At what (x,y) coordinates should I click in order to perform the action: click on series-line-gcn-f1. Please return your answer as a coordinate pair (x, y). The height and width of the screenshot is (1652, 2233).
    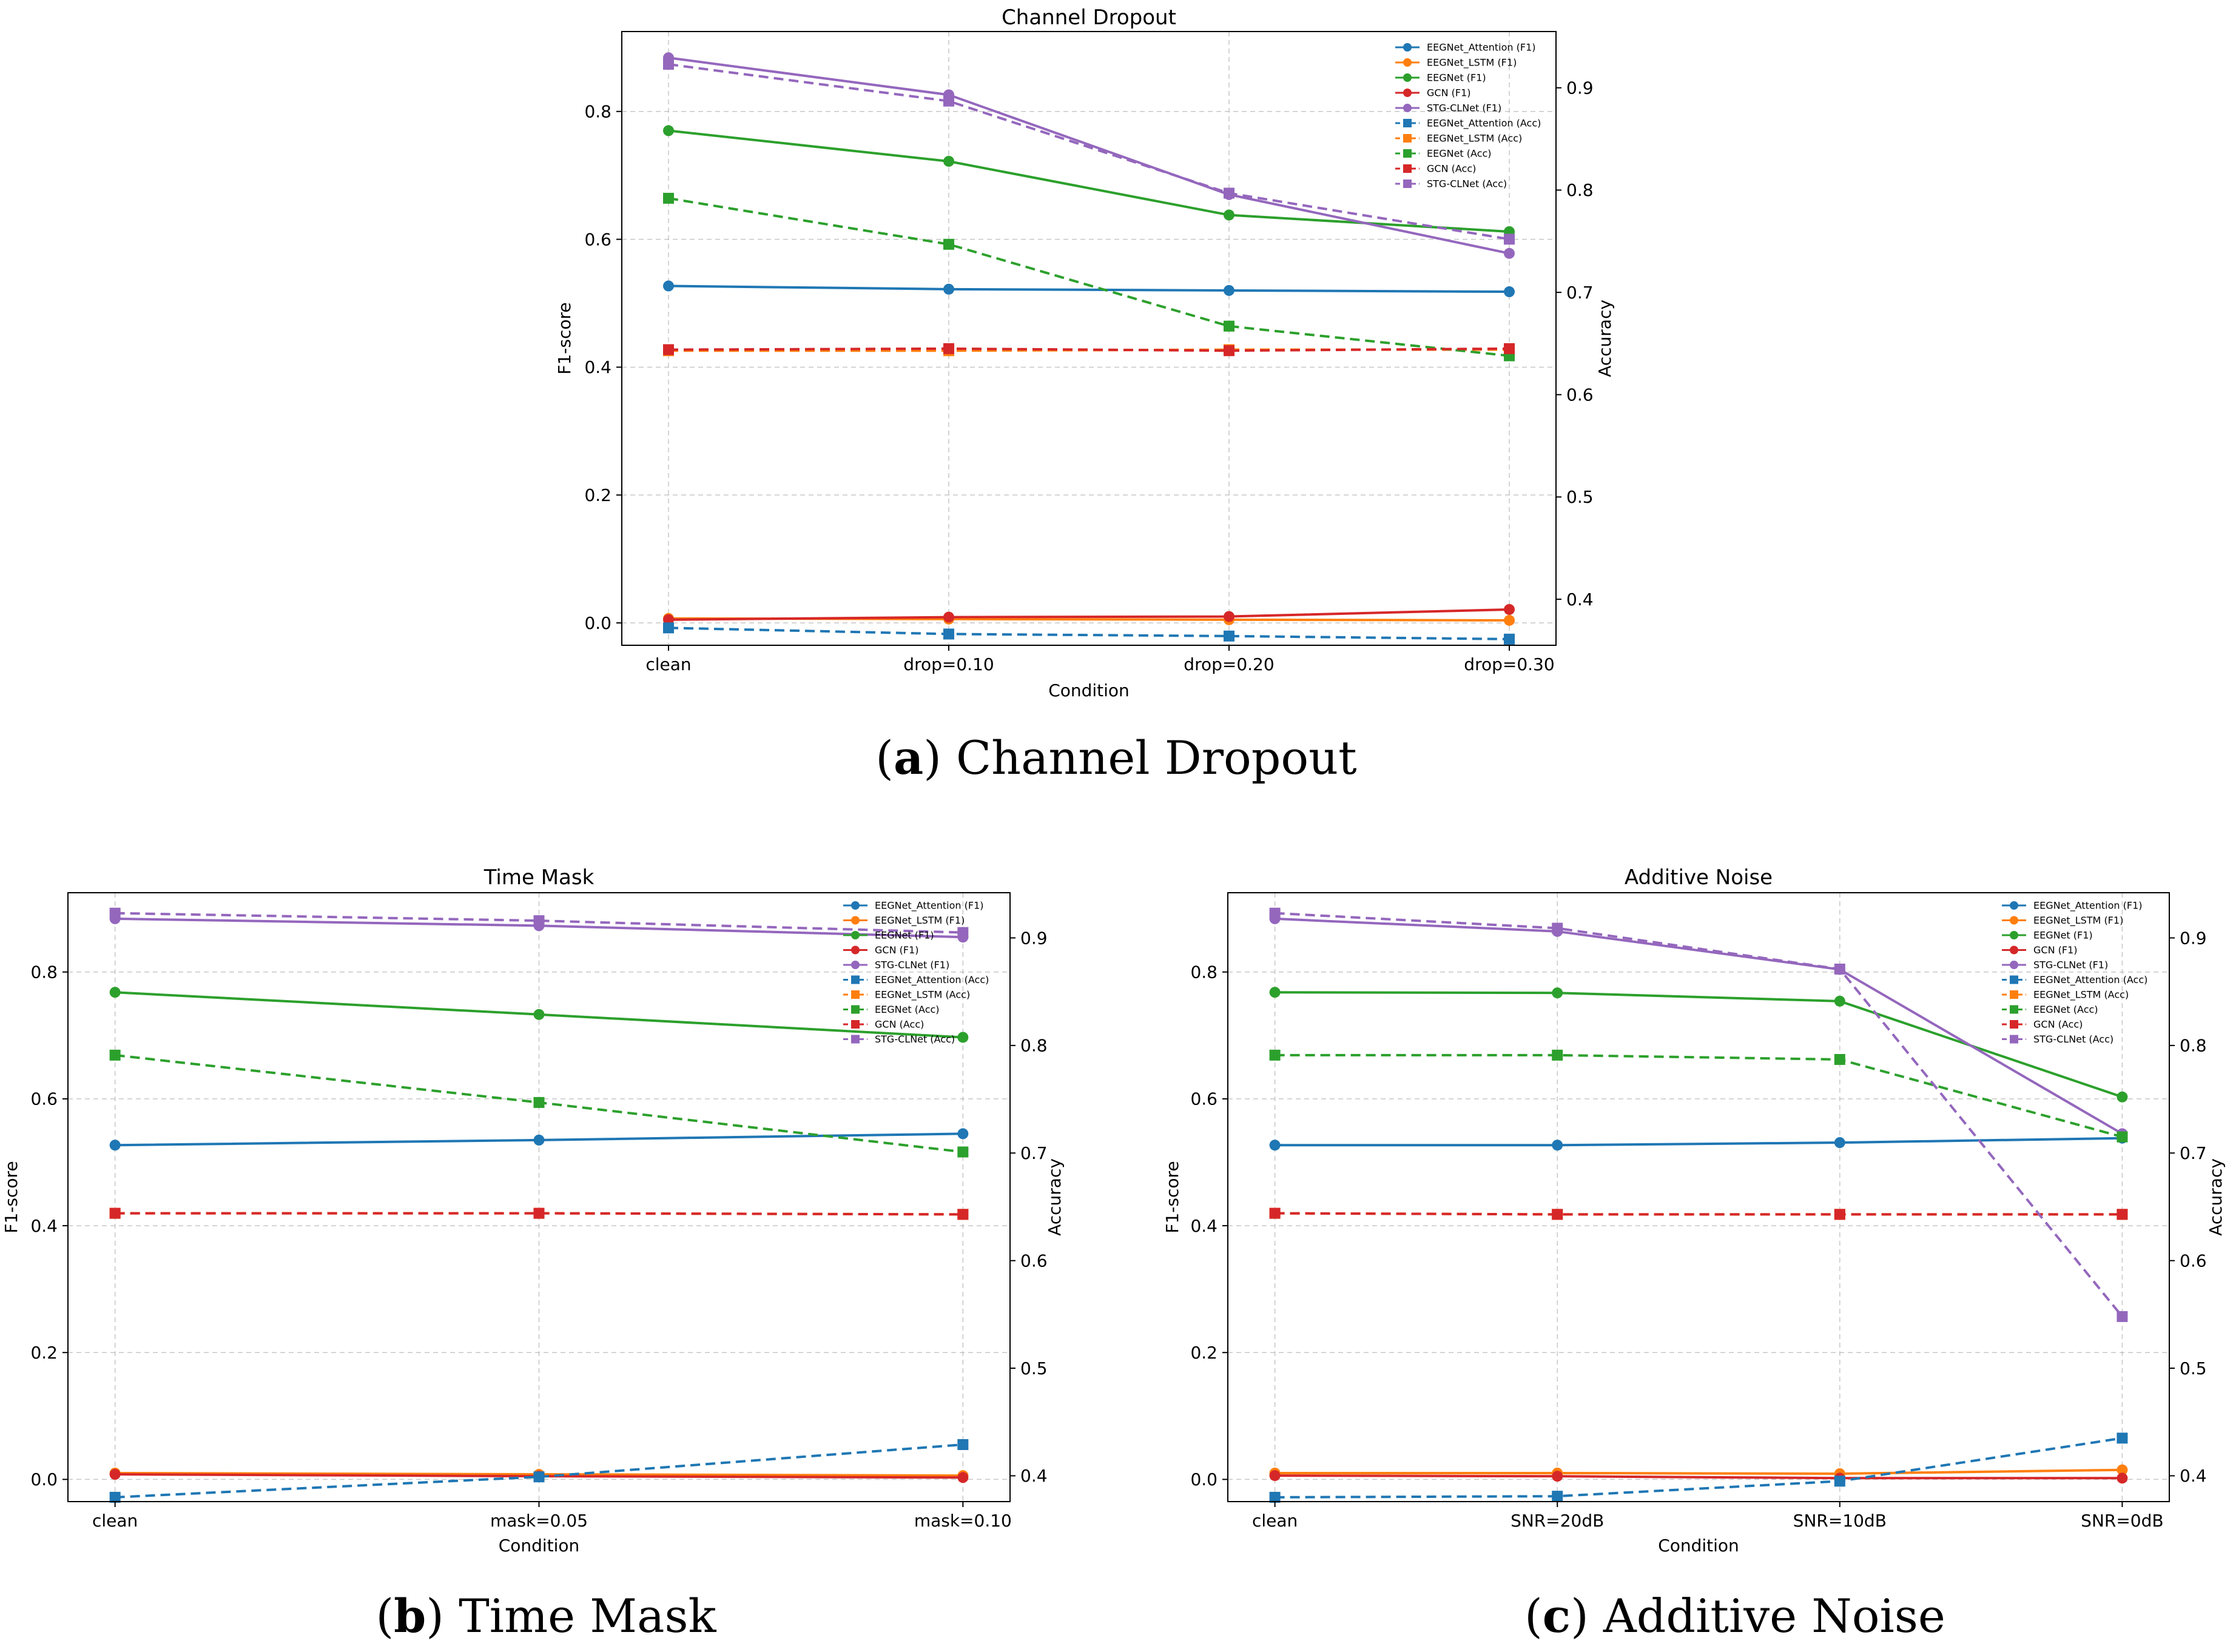
    Looking at the image, I should click on (1699, 1477).